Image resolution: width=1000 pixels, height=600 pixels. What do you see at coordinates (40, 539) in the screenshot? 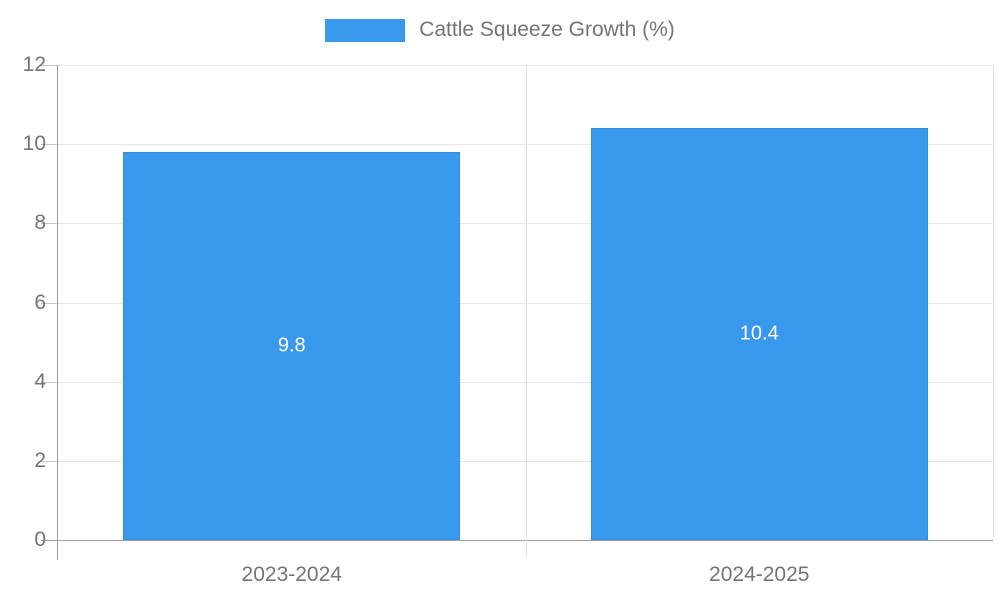
I see `y-axis-tick-label: 0` at bounding box center [40, 539].